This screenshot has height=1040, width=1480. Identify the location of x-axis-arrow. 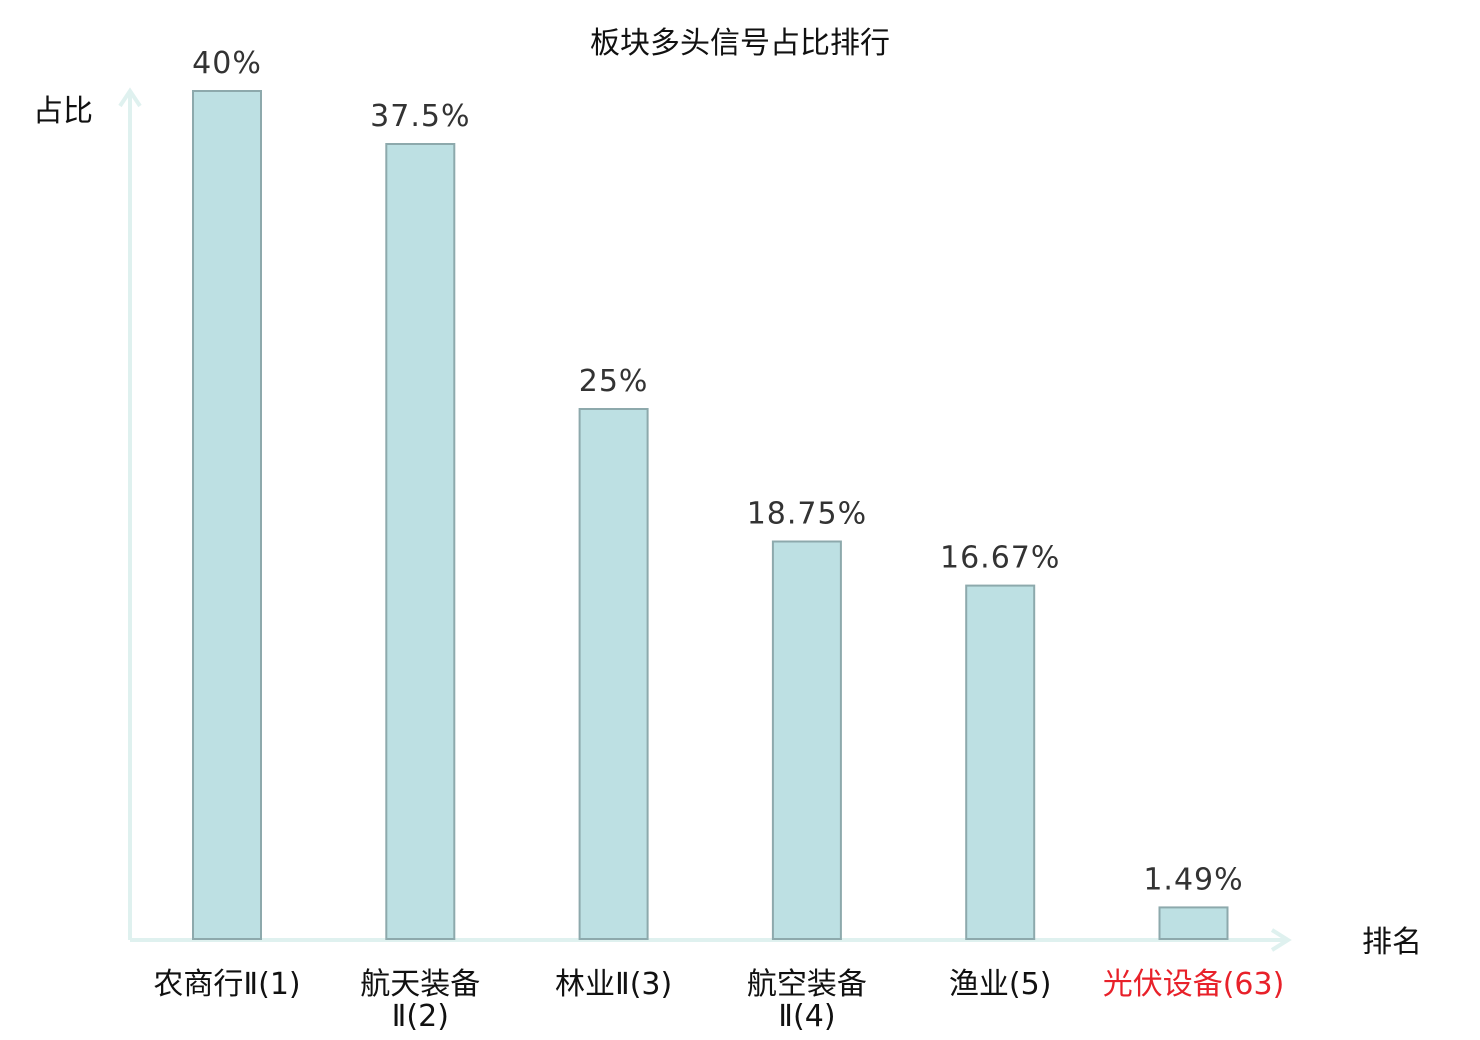
(1281, 940).